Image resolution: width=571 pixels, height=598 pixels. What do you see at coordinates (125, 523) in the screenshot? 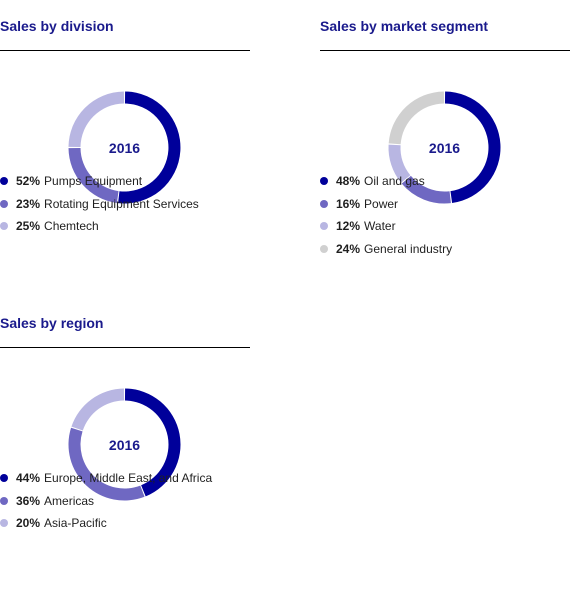
I see `region-legend-item: 20% Asia-Pacific` at bounding box center [125, 523].